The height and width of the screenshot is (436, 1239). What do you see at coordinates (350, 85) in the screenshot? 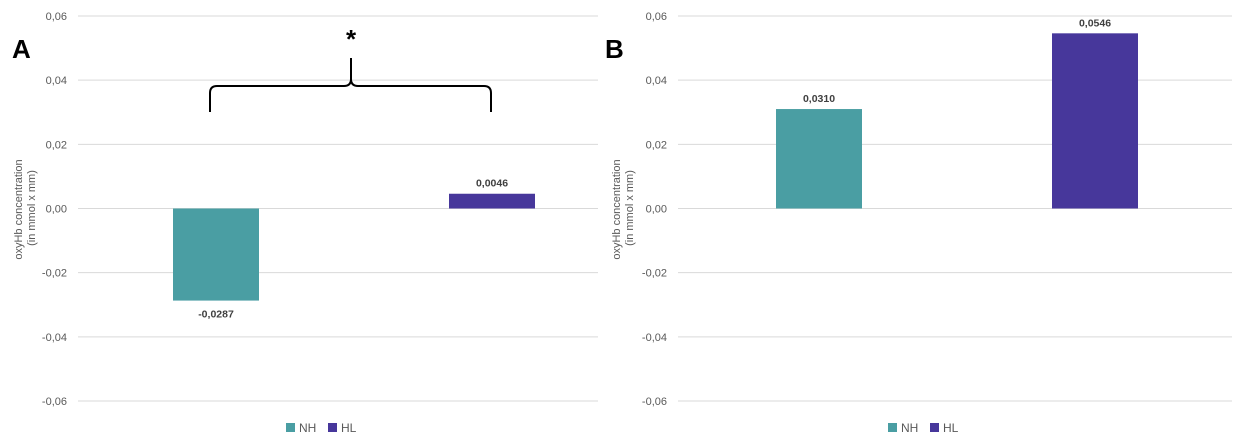
I see `significance-brace` at bounding box center [350, 85].